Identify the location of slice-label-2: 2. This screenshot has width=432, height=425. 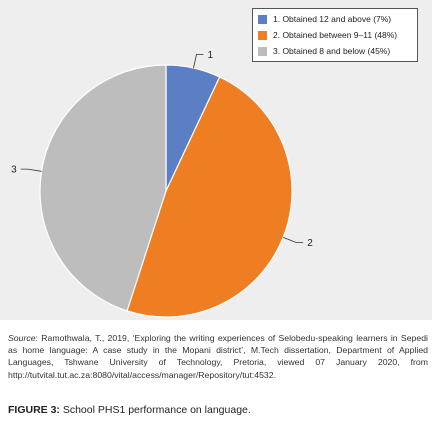
(310, 243).